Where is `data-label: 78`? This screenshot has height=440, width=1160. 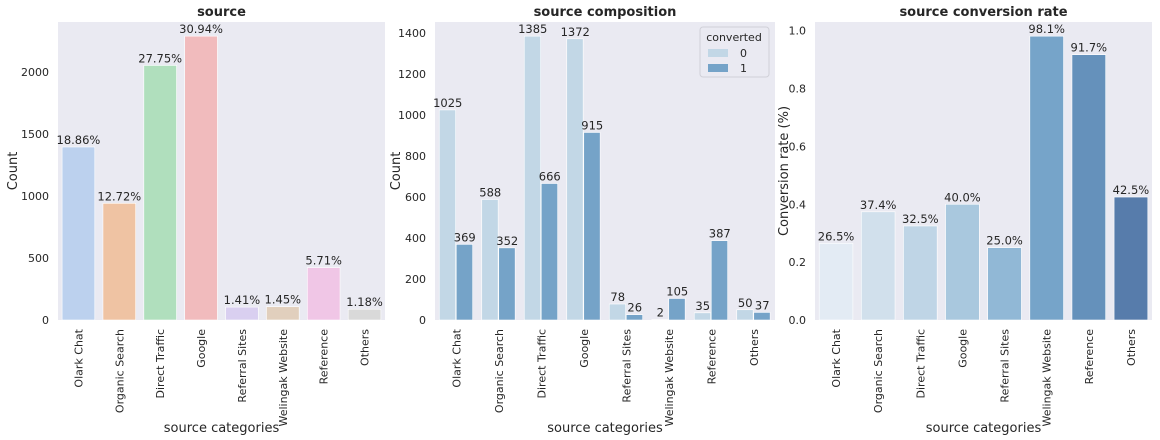 data-label: 78 is located at coordinates (617, 297).